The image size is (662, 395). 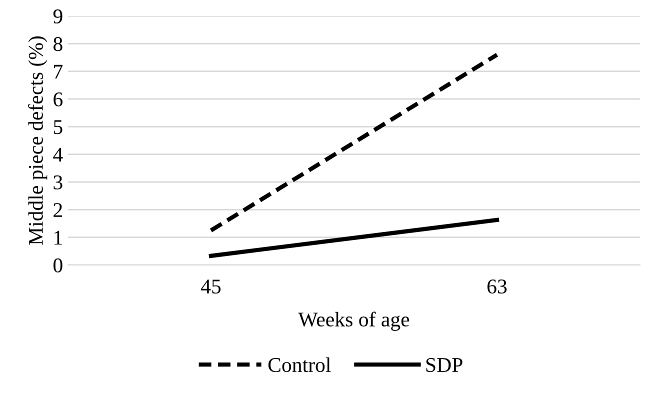 What do you see at coordinates (299, 364) in the screenshot?
I see `legend-label: Control` at bounding box center [299, 364].